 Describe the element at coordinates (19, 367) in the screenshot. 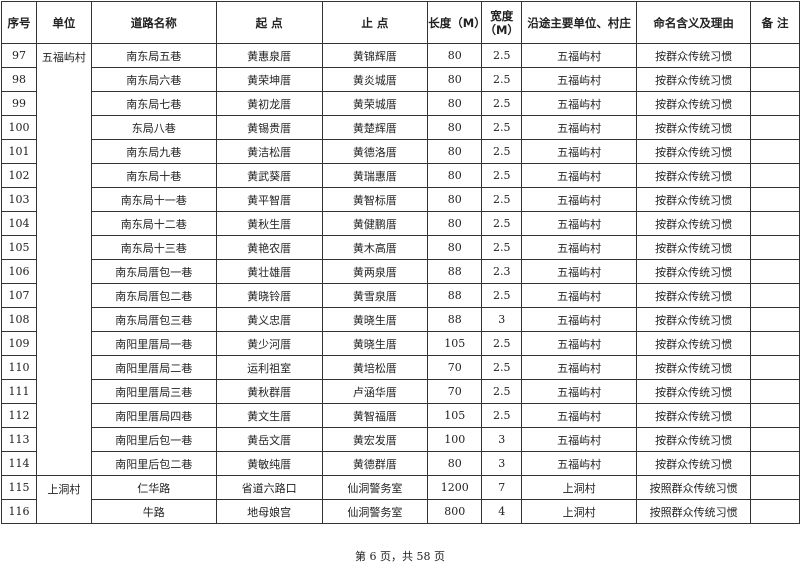

I see `cell-index: 110` at that location.